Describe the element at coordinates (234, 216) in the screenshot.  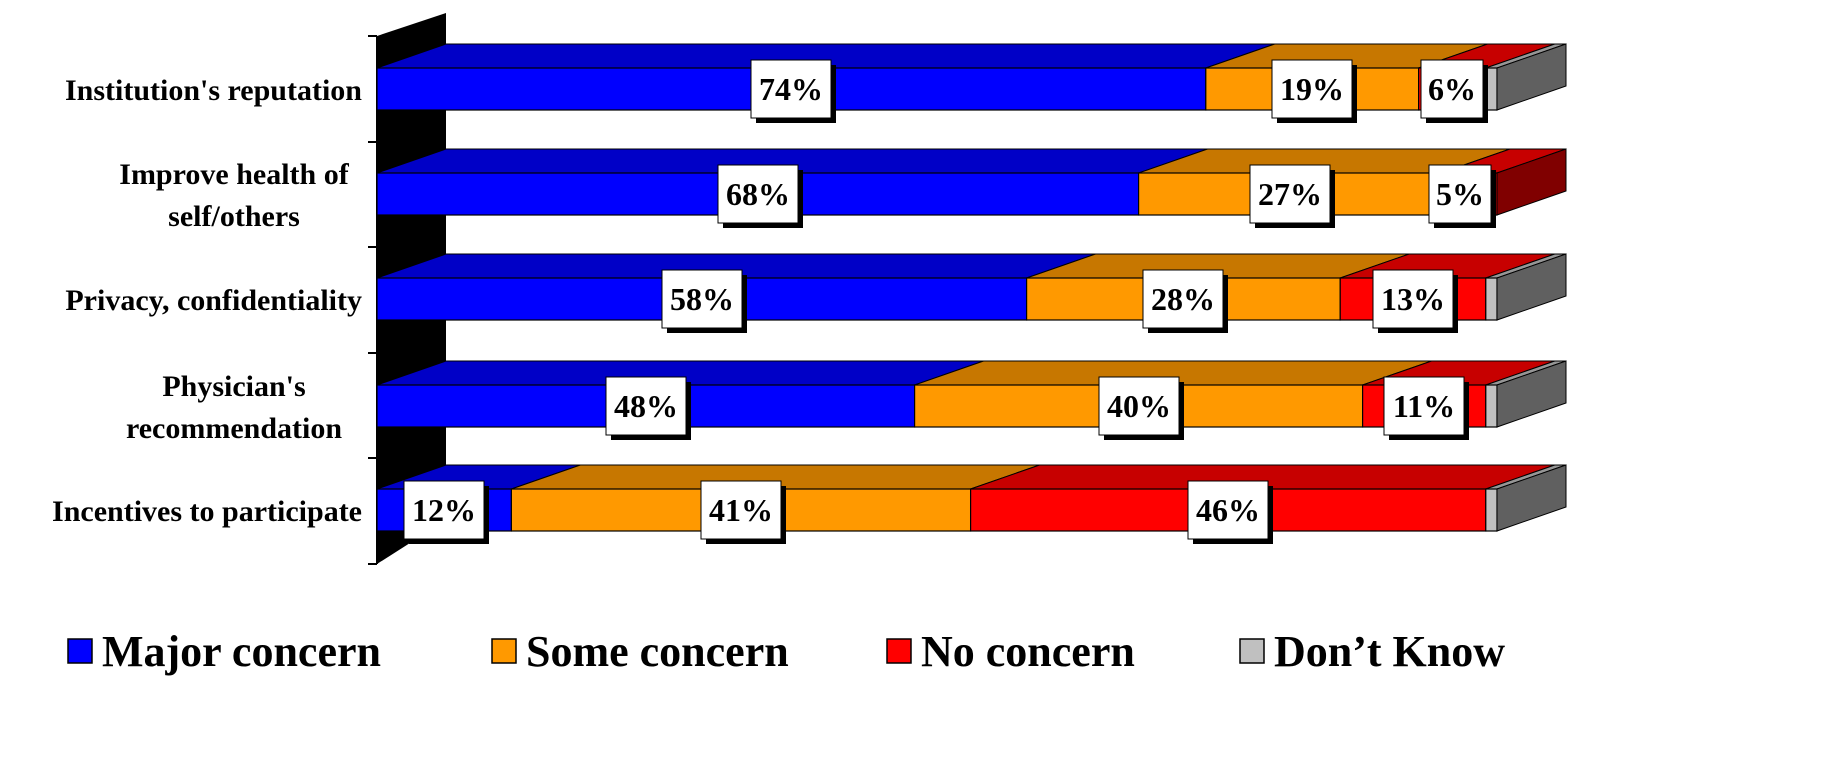
I see `category-label-line: self/others` at that location.